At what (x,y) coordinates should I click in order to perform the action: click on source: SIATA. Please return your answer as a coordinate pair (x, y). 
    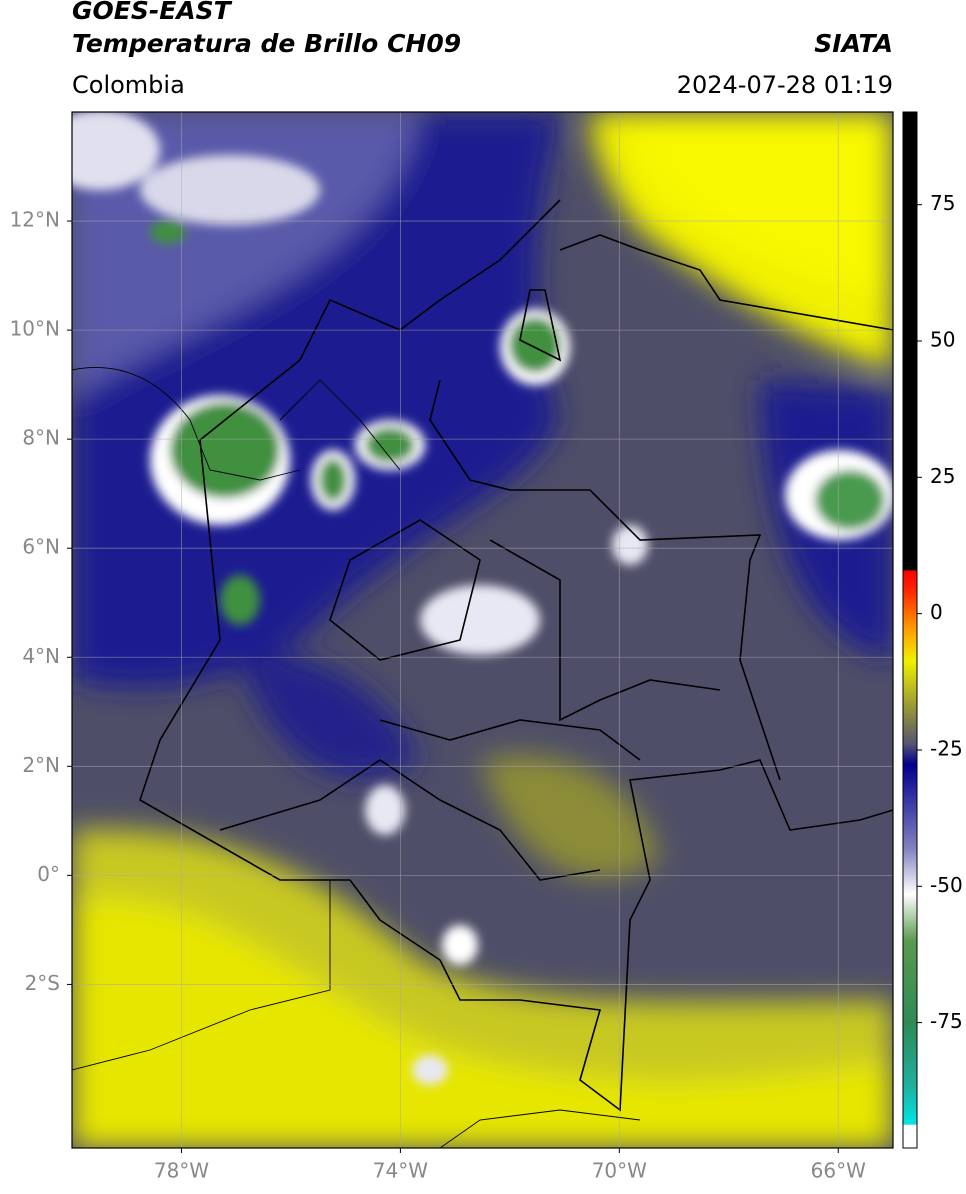
    Looking at the image, I should click on (853, 43).